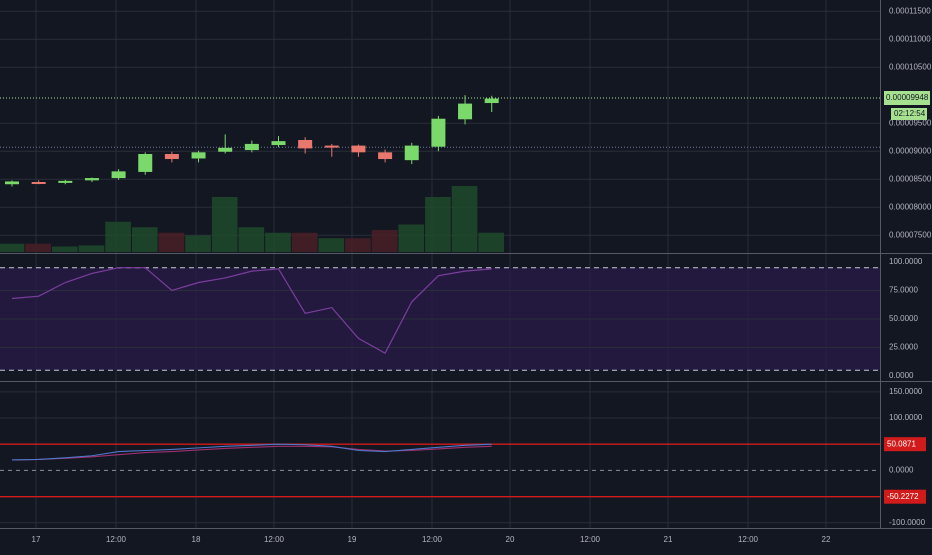 The height and width of the screenshot is (555, 932). I want to click on price-axis-tick: 0.00011500, so click(910, 10).